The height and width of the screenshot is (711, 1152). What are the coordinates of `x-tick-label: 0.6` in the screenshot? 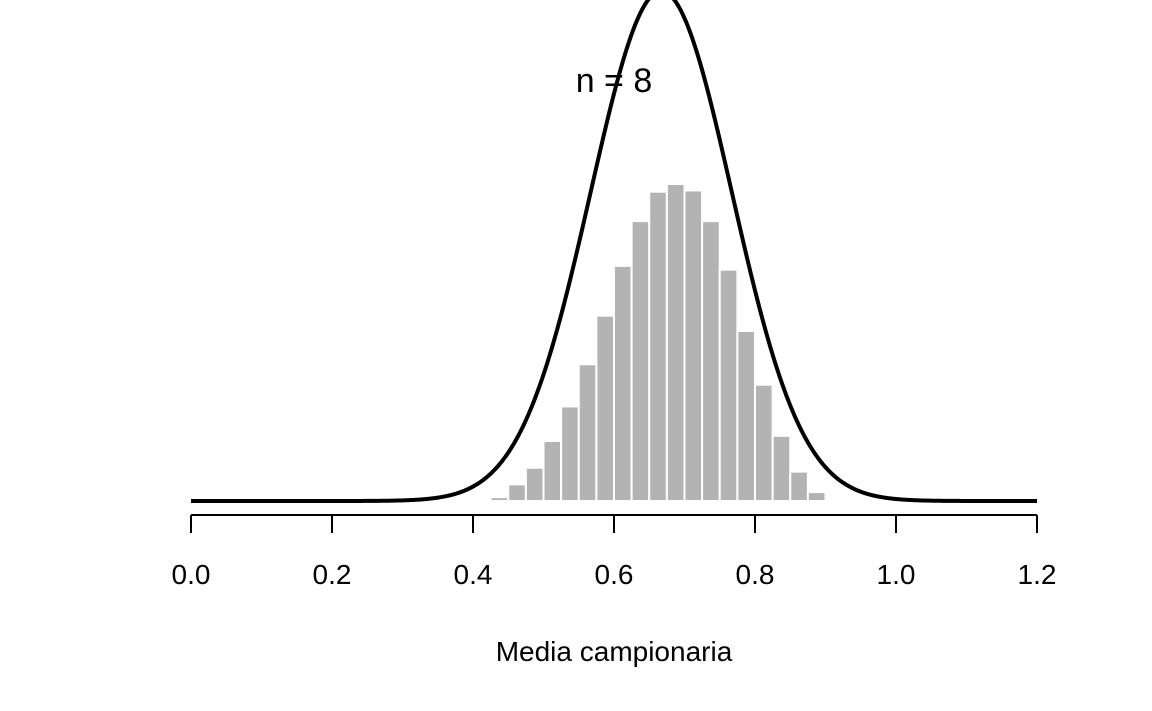 It's located at (614, 574).